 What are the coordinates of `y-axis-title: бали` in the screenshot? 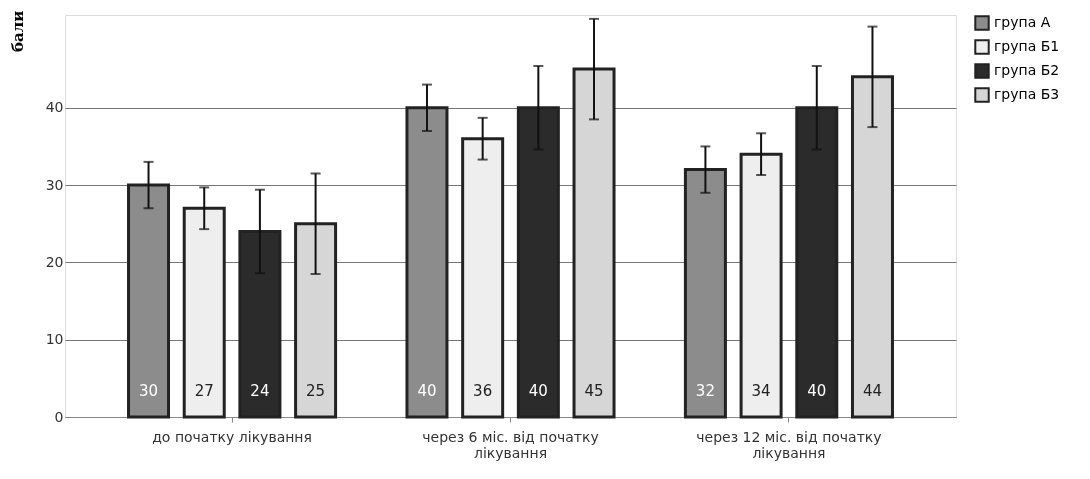 It's located at (17, 31).